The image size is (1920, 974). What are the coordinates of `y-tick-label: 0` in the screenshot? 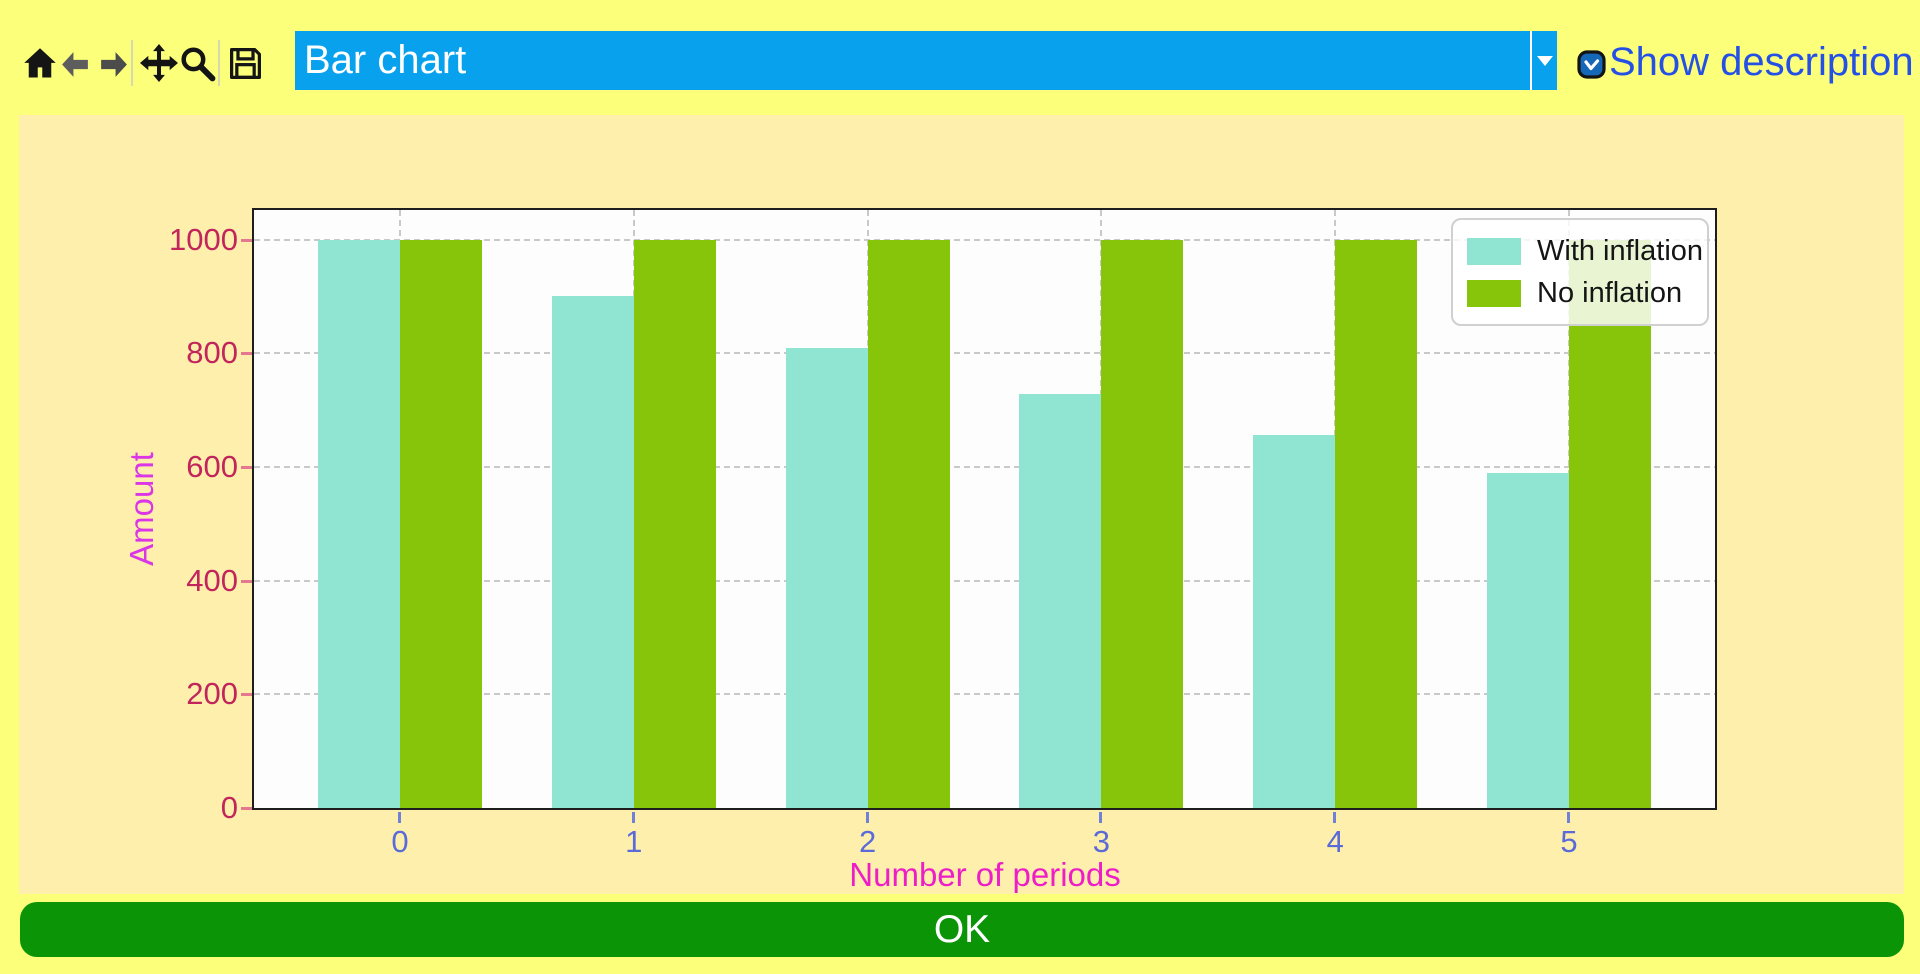 It's located at (229, 807).